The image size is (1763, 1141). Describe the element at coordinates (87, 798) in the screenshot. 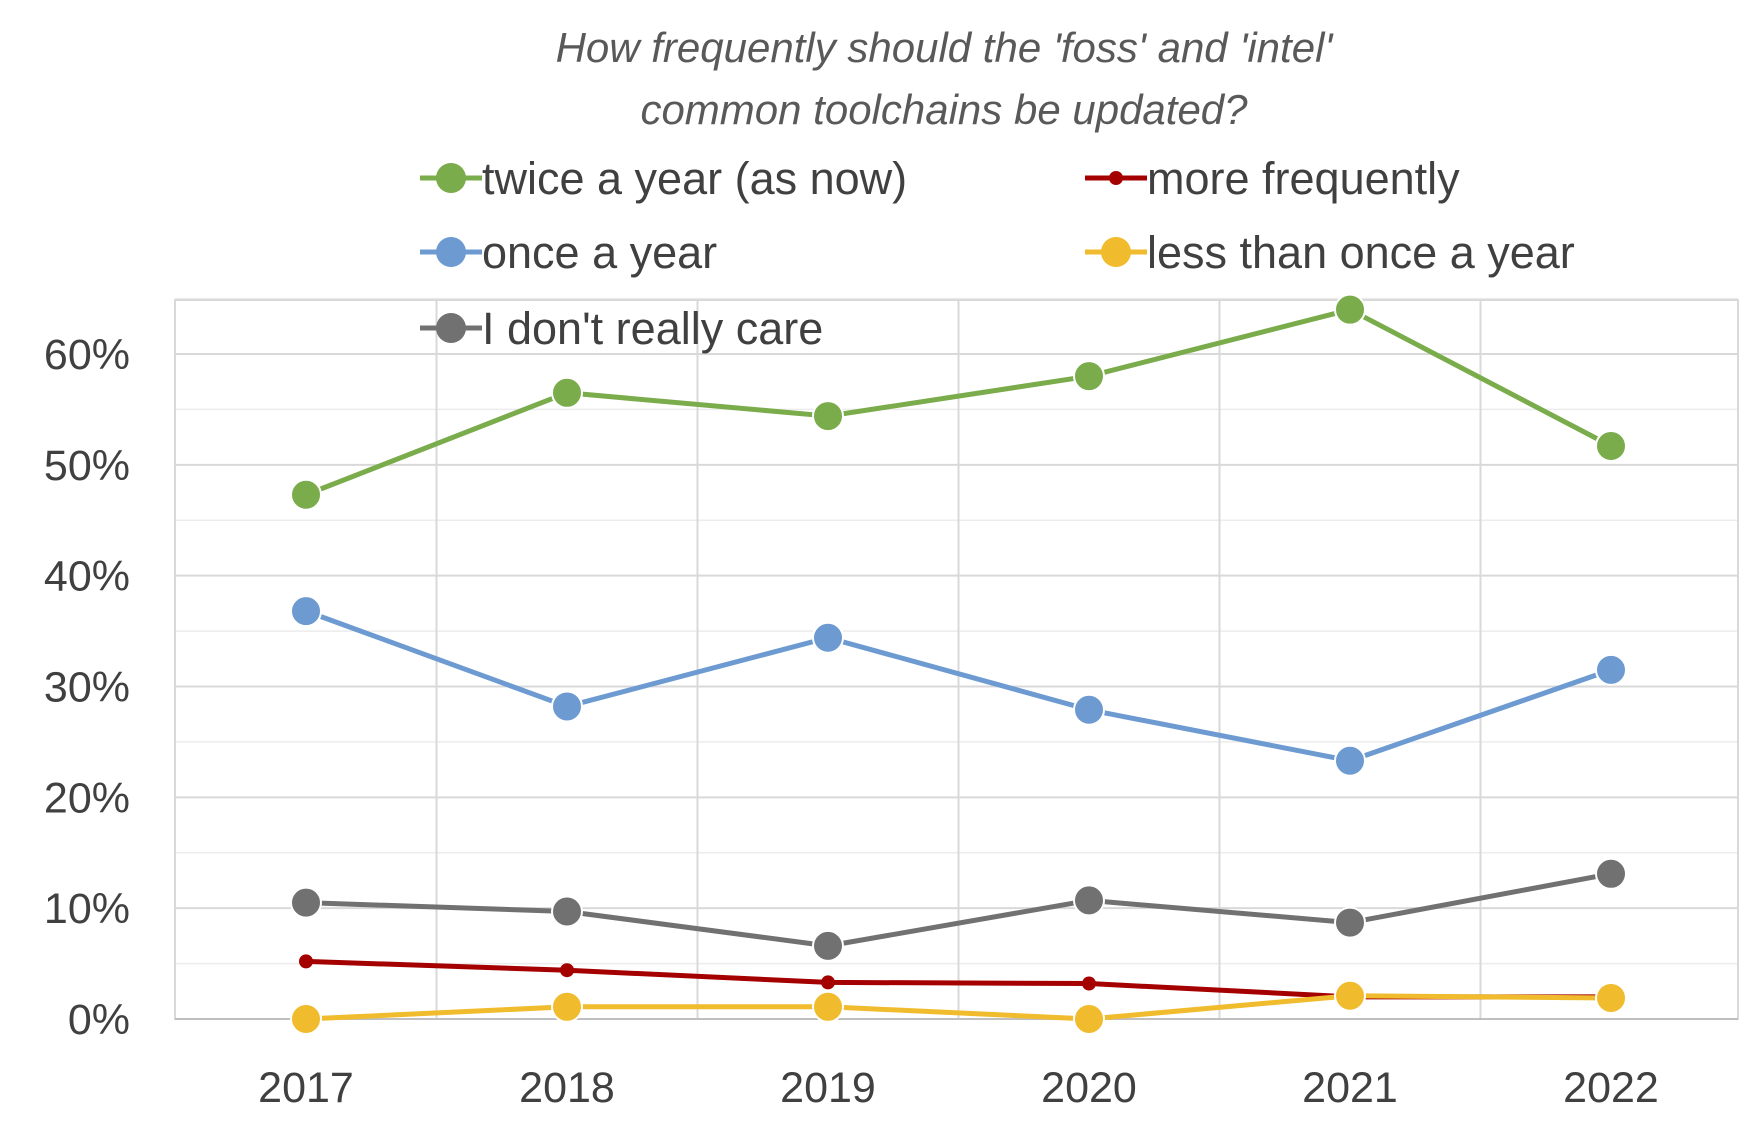

I see `y-tick-label: 20%` at that location.